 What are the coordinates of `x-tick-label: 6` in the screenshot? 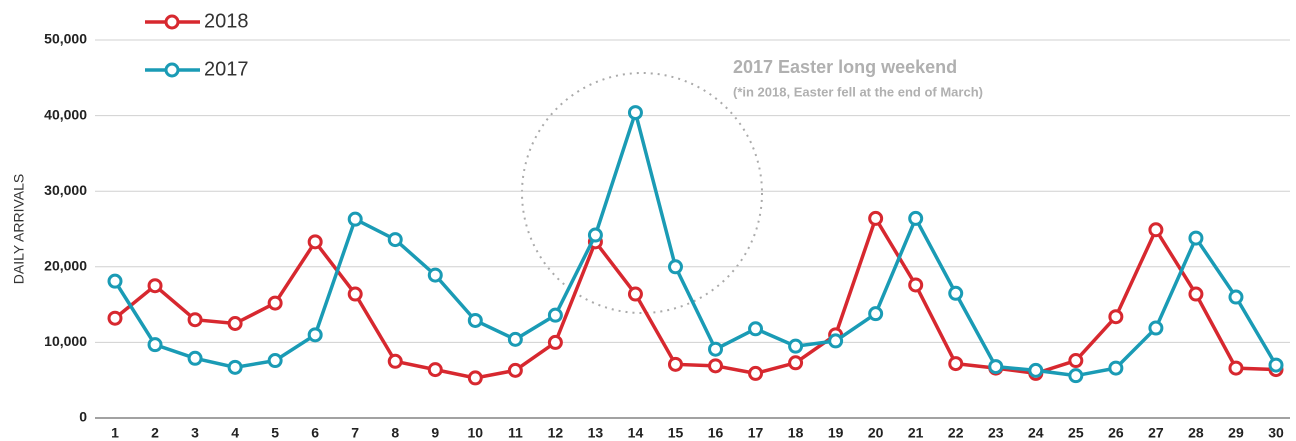 It's located at (315, 433).